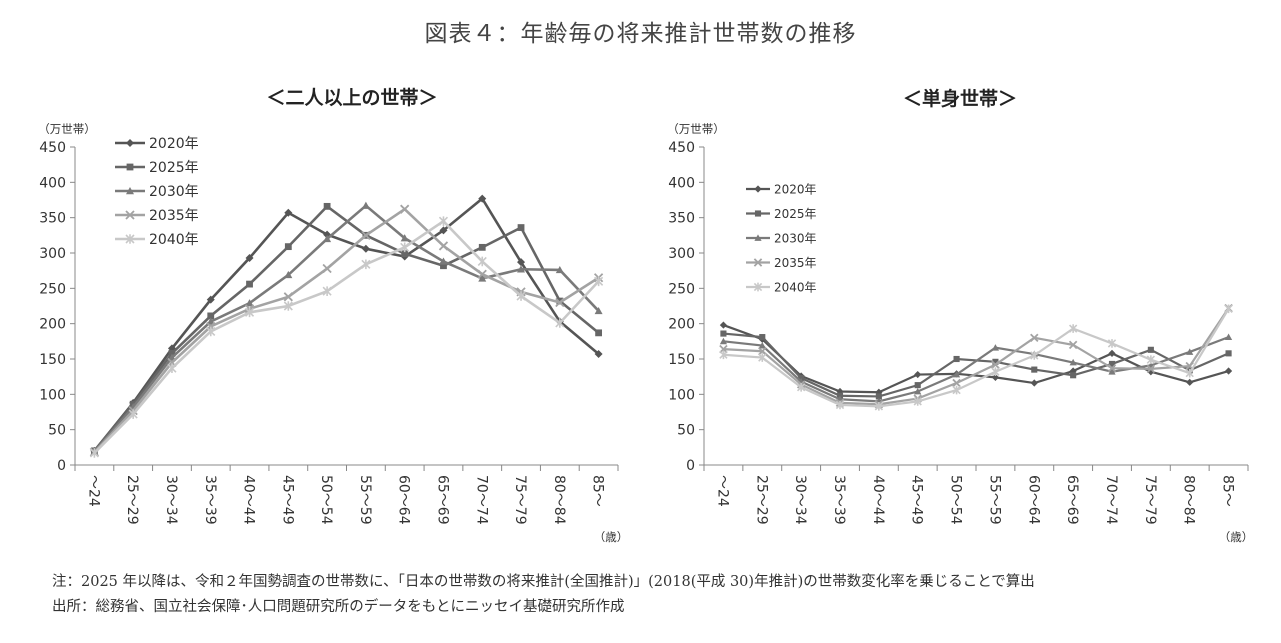 Image resolution: width=1281 pixels, height=643 pixels. What do you see at coordinates (795, 214) in the screenshot?
I see `legend-label: 2025年` at bounding box center [795, 214].